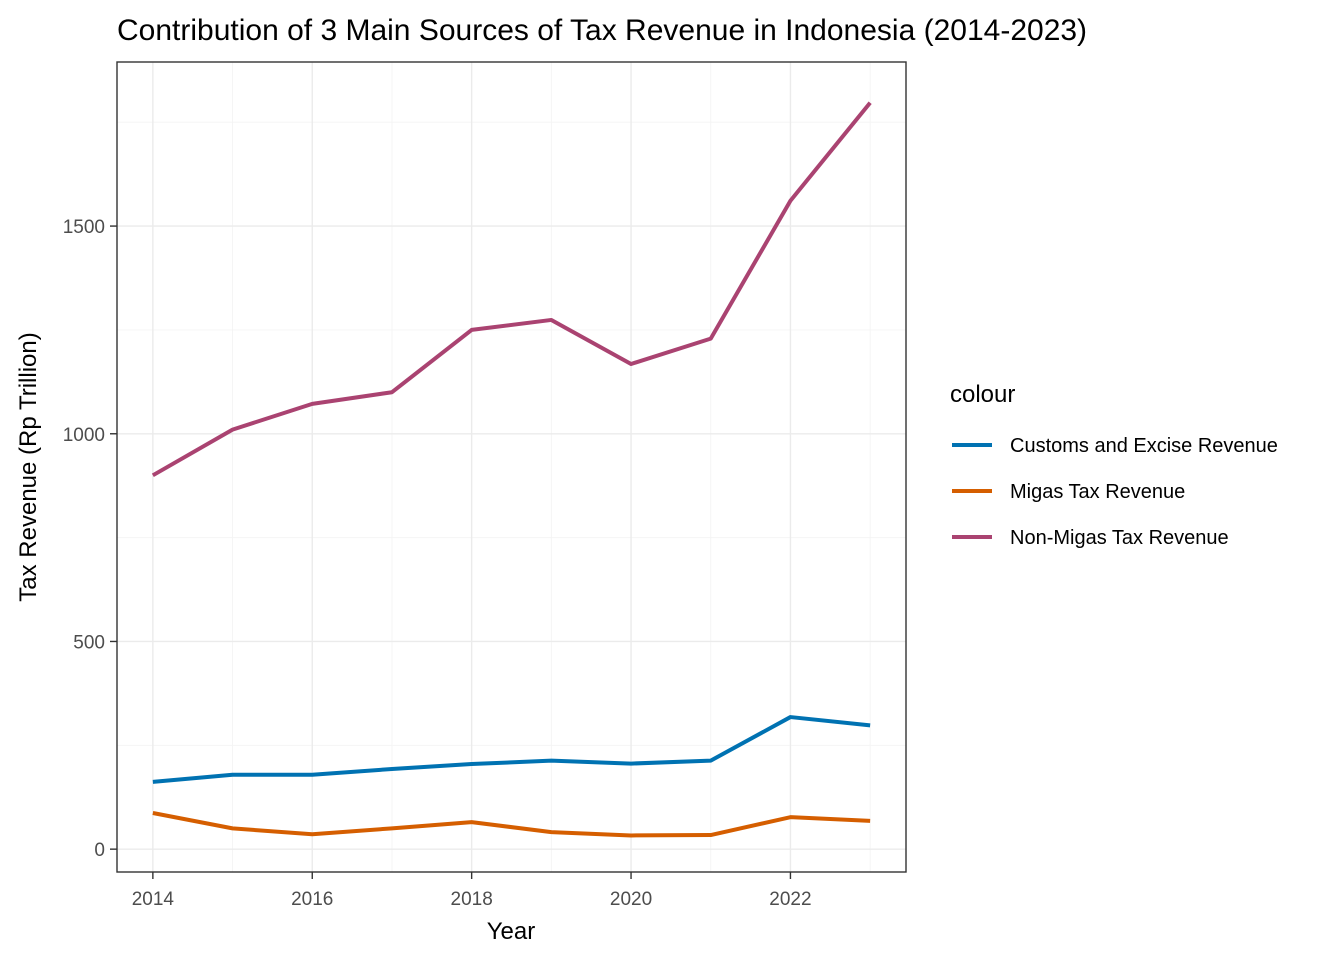  Describe the element at coordinates (28, 466) in the screenshot. I see `y-axis-title: Tax Revenue (Rp Trillion)` at that location.